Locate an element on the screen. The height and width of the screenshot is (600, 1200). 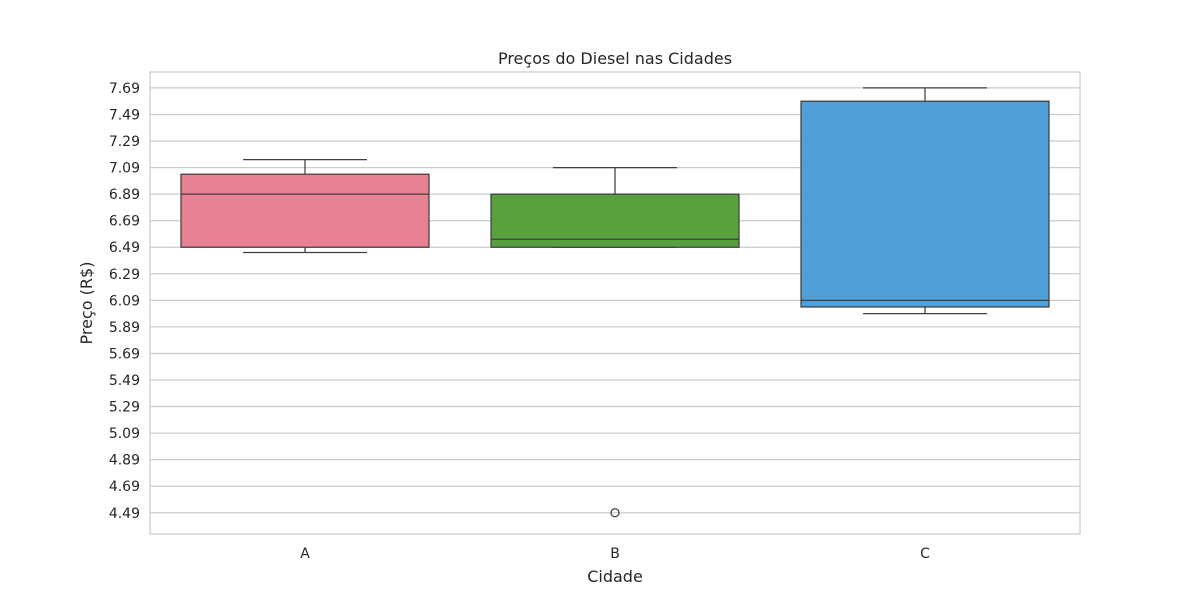
y-tick-label: 6.29 is located at coordinates (124, 275).